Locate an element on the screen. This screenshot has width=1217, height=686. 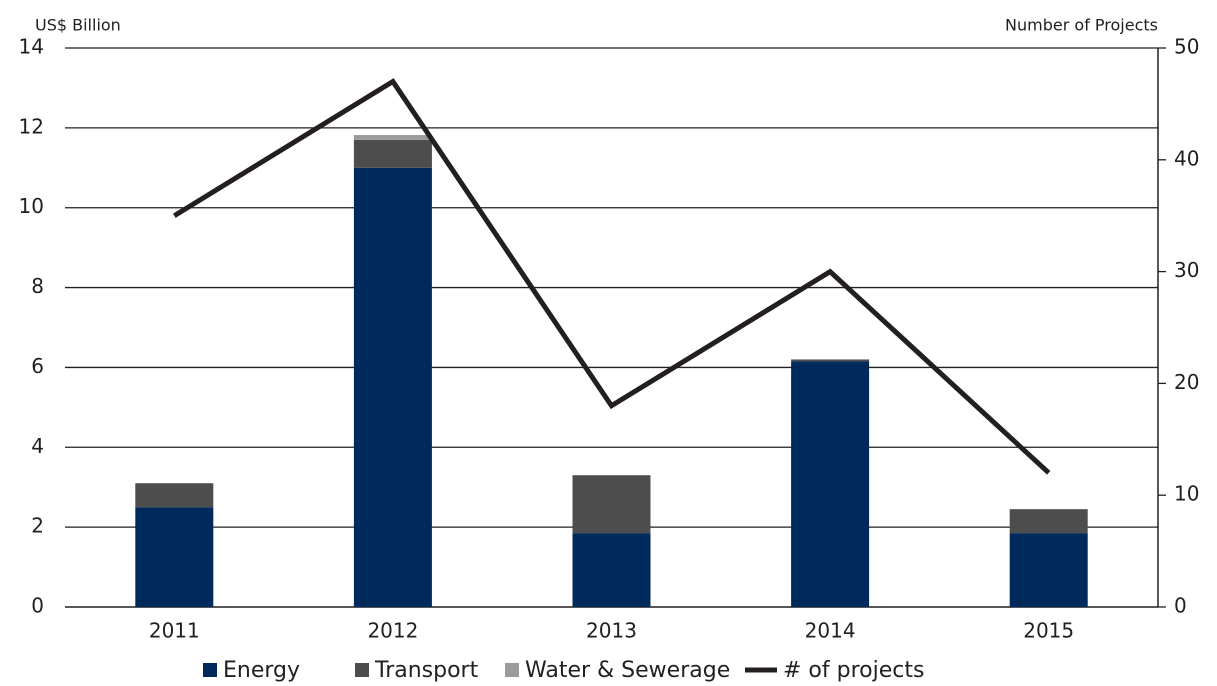
y2-tick-label: 40 is located at coordinates (1186, 158).